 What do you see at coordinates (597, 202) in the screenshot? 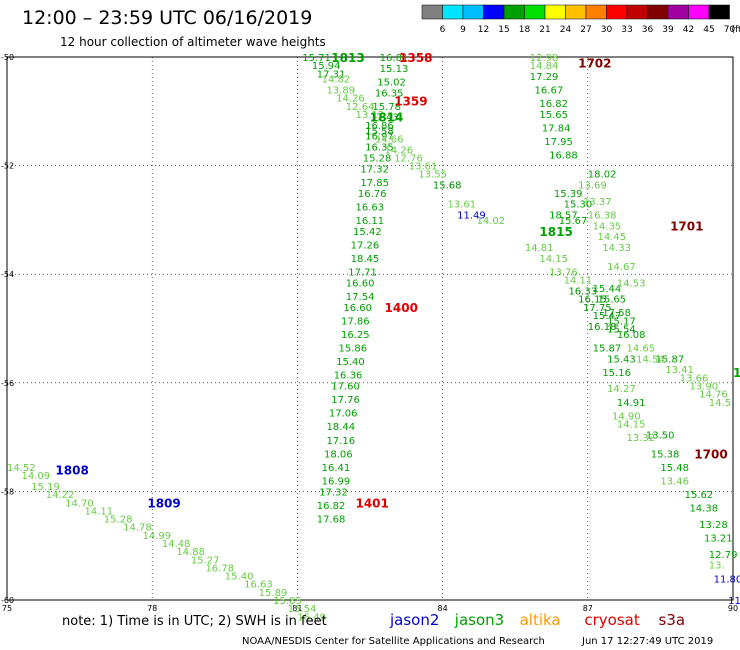
I see `wave-height-value: 13.37` at bounding box center [597, 202].